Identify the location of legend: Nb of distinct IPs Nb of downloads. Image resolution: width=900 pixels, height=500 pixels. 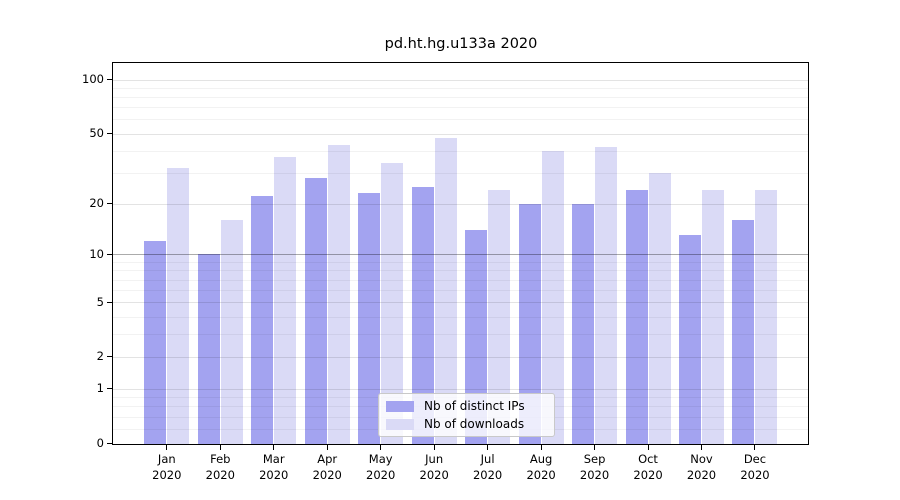
(466, 415).